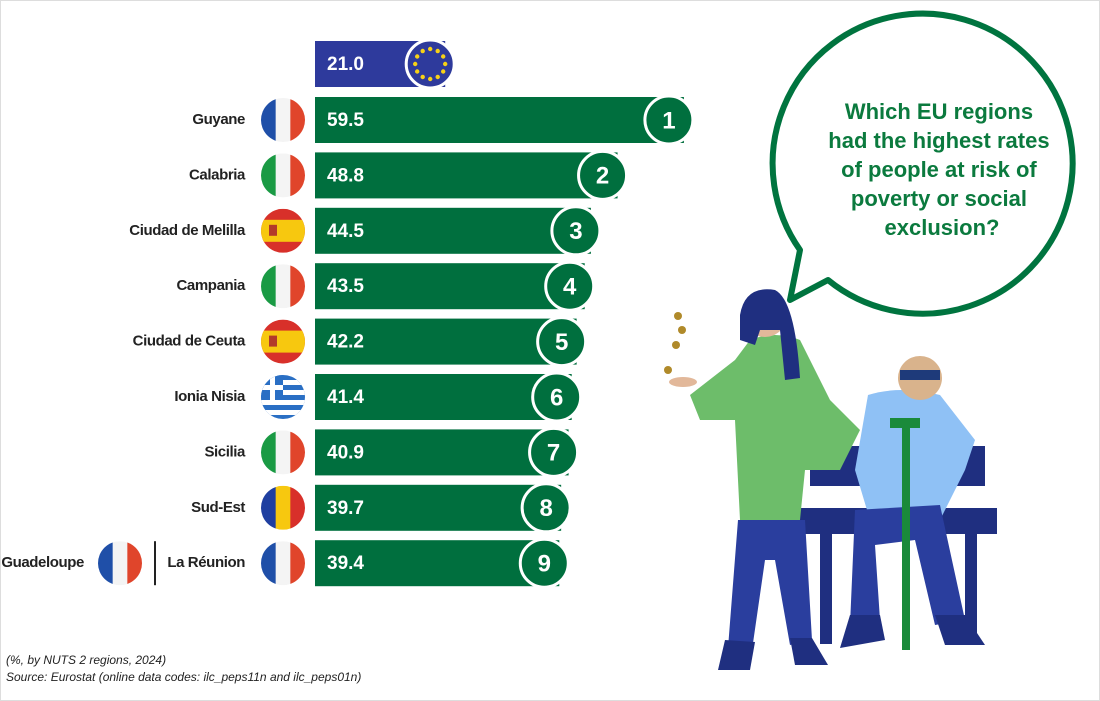  What do you see at coordinates (602, 176) in the screenshot?
I see `rank-label: 2` at bounding box center [602, 176].